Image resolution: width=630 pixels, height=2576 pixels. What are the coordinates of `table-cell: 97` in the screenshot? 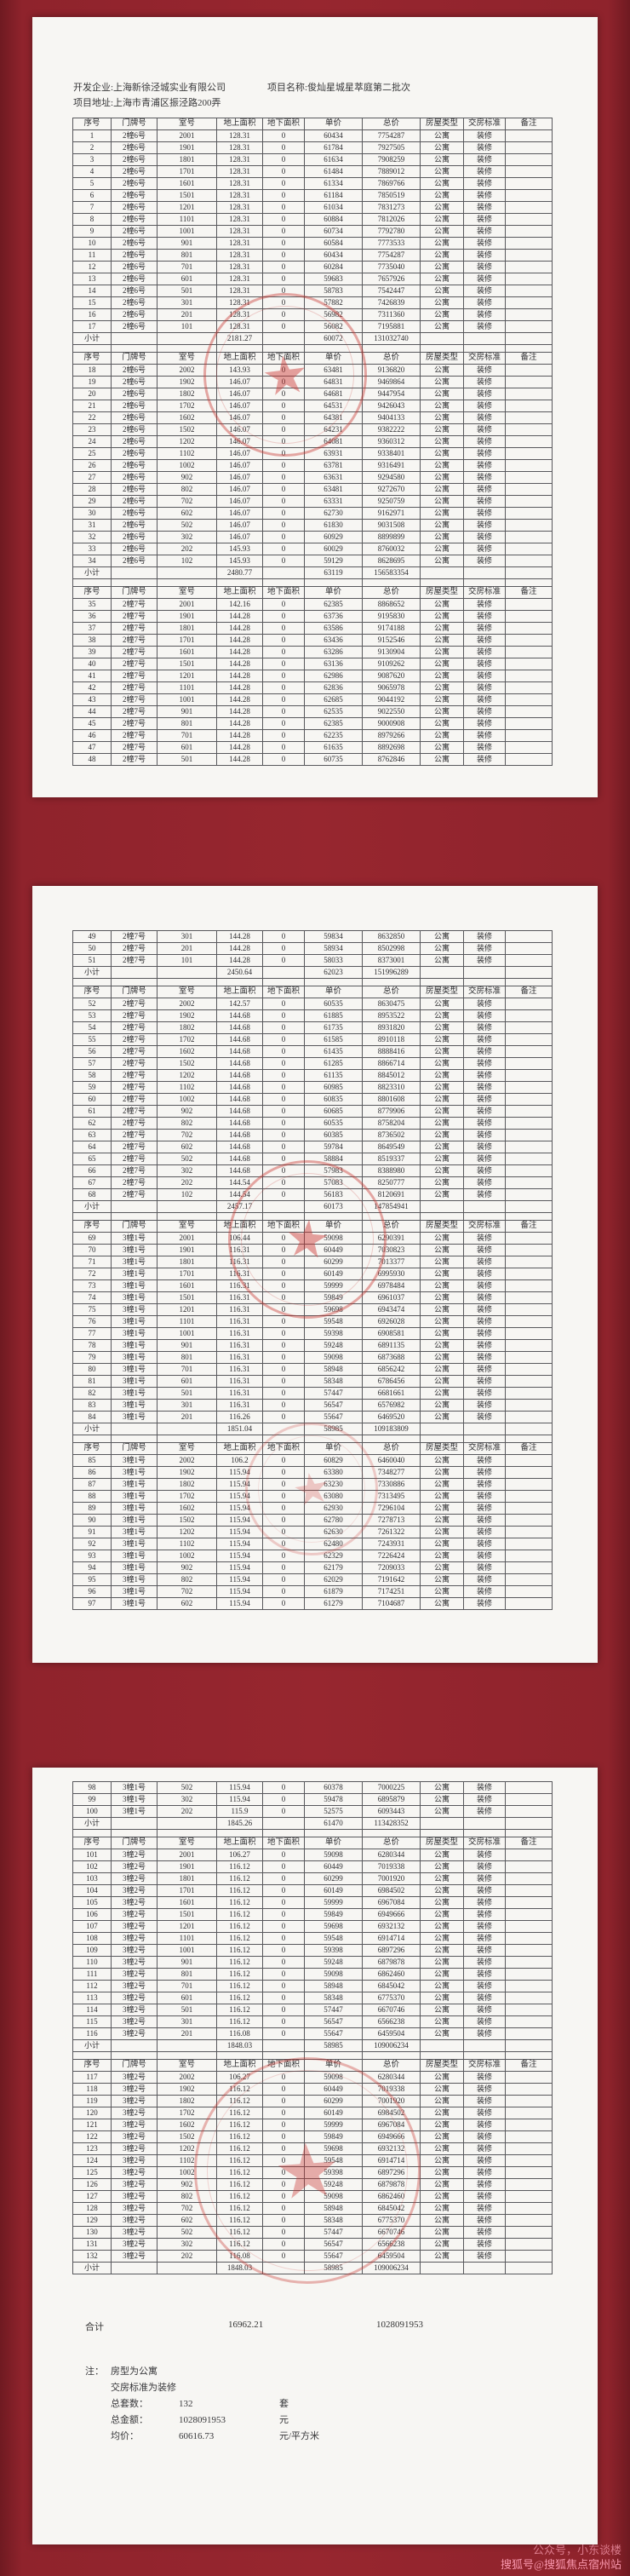 It's located at (92, 1604).